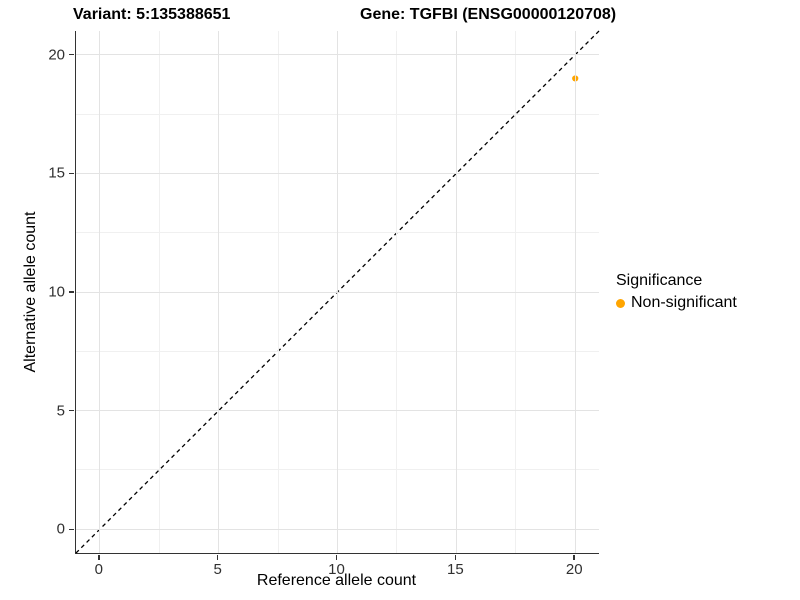  I want to click on legend-item-label: Non-significant, so click(684, 302).